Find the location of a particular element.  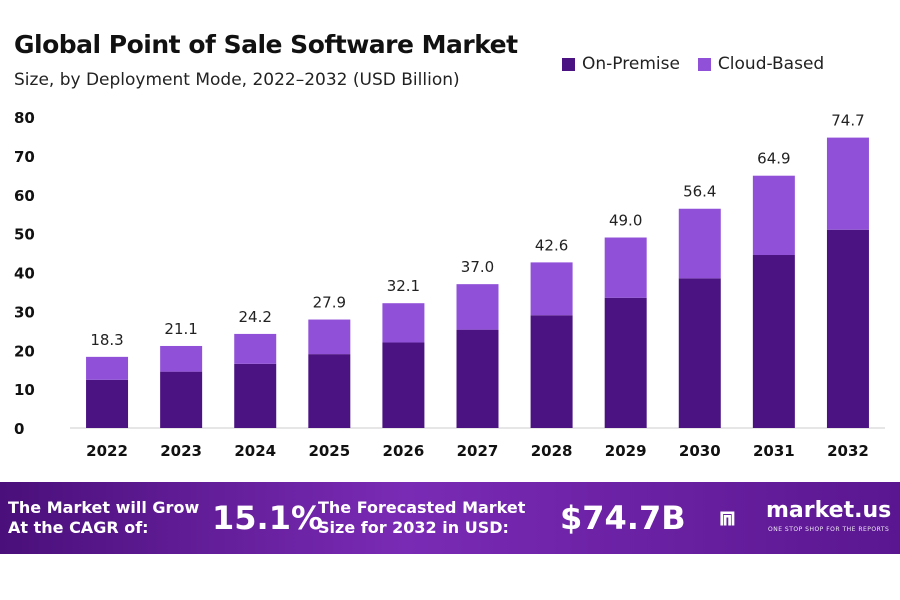

x-tick-label: 2030 is located at coordinates (700, 451).